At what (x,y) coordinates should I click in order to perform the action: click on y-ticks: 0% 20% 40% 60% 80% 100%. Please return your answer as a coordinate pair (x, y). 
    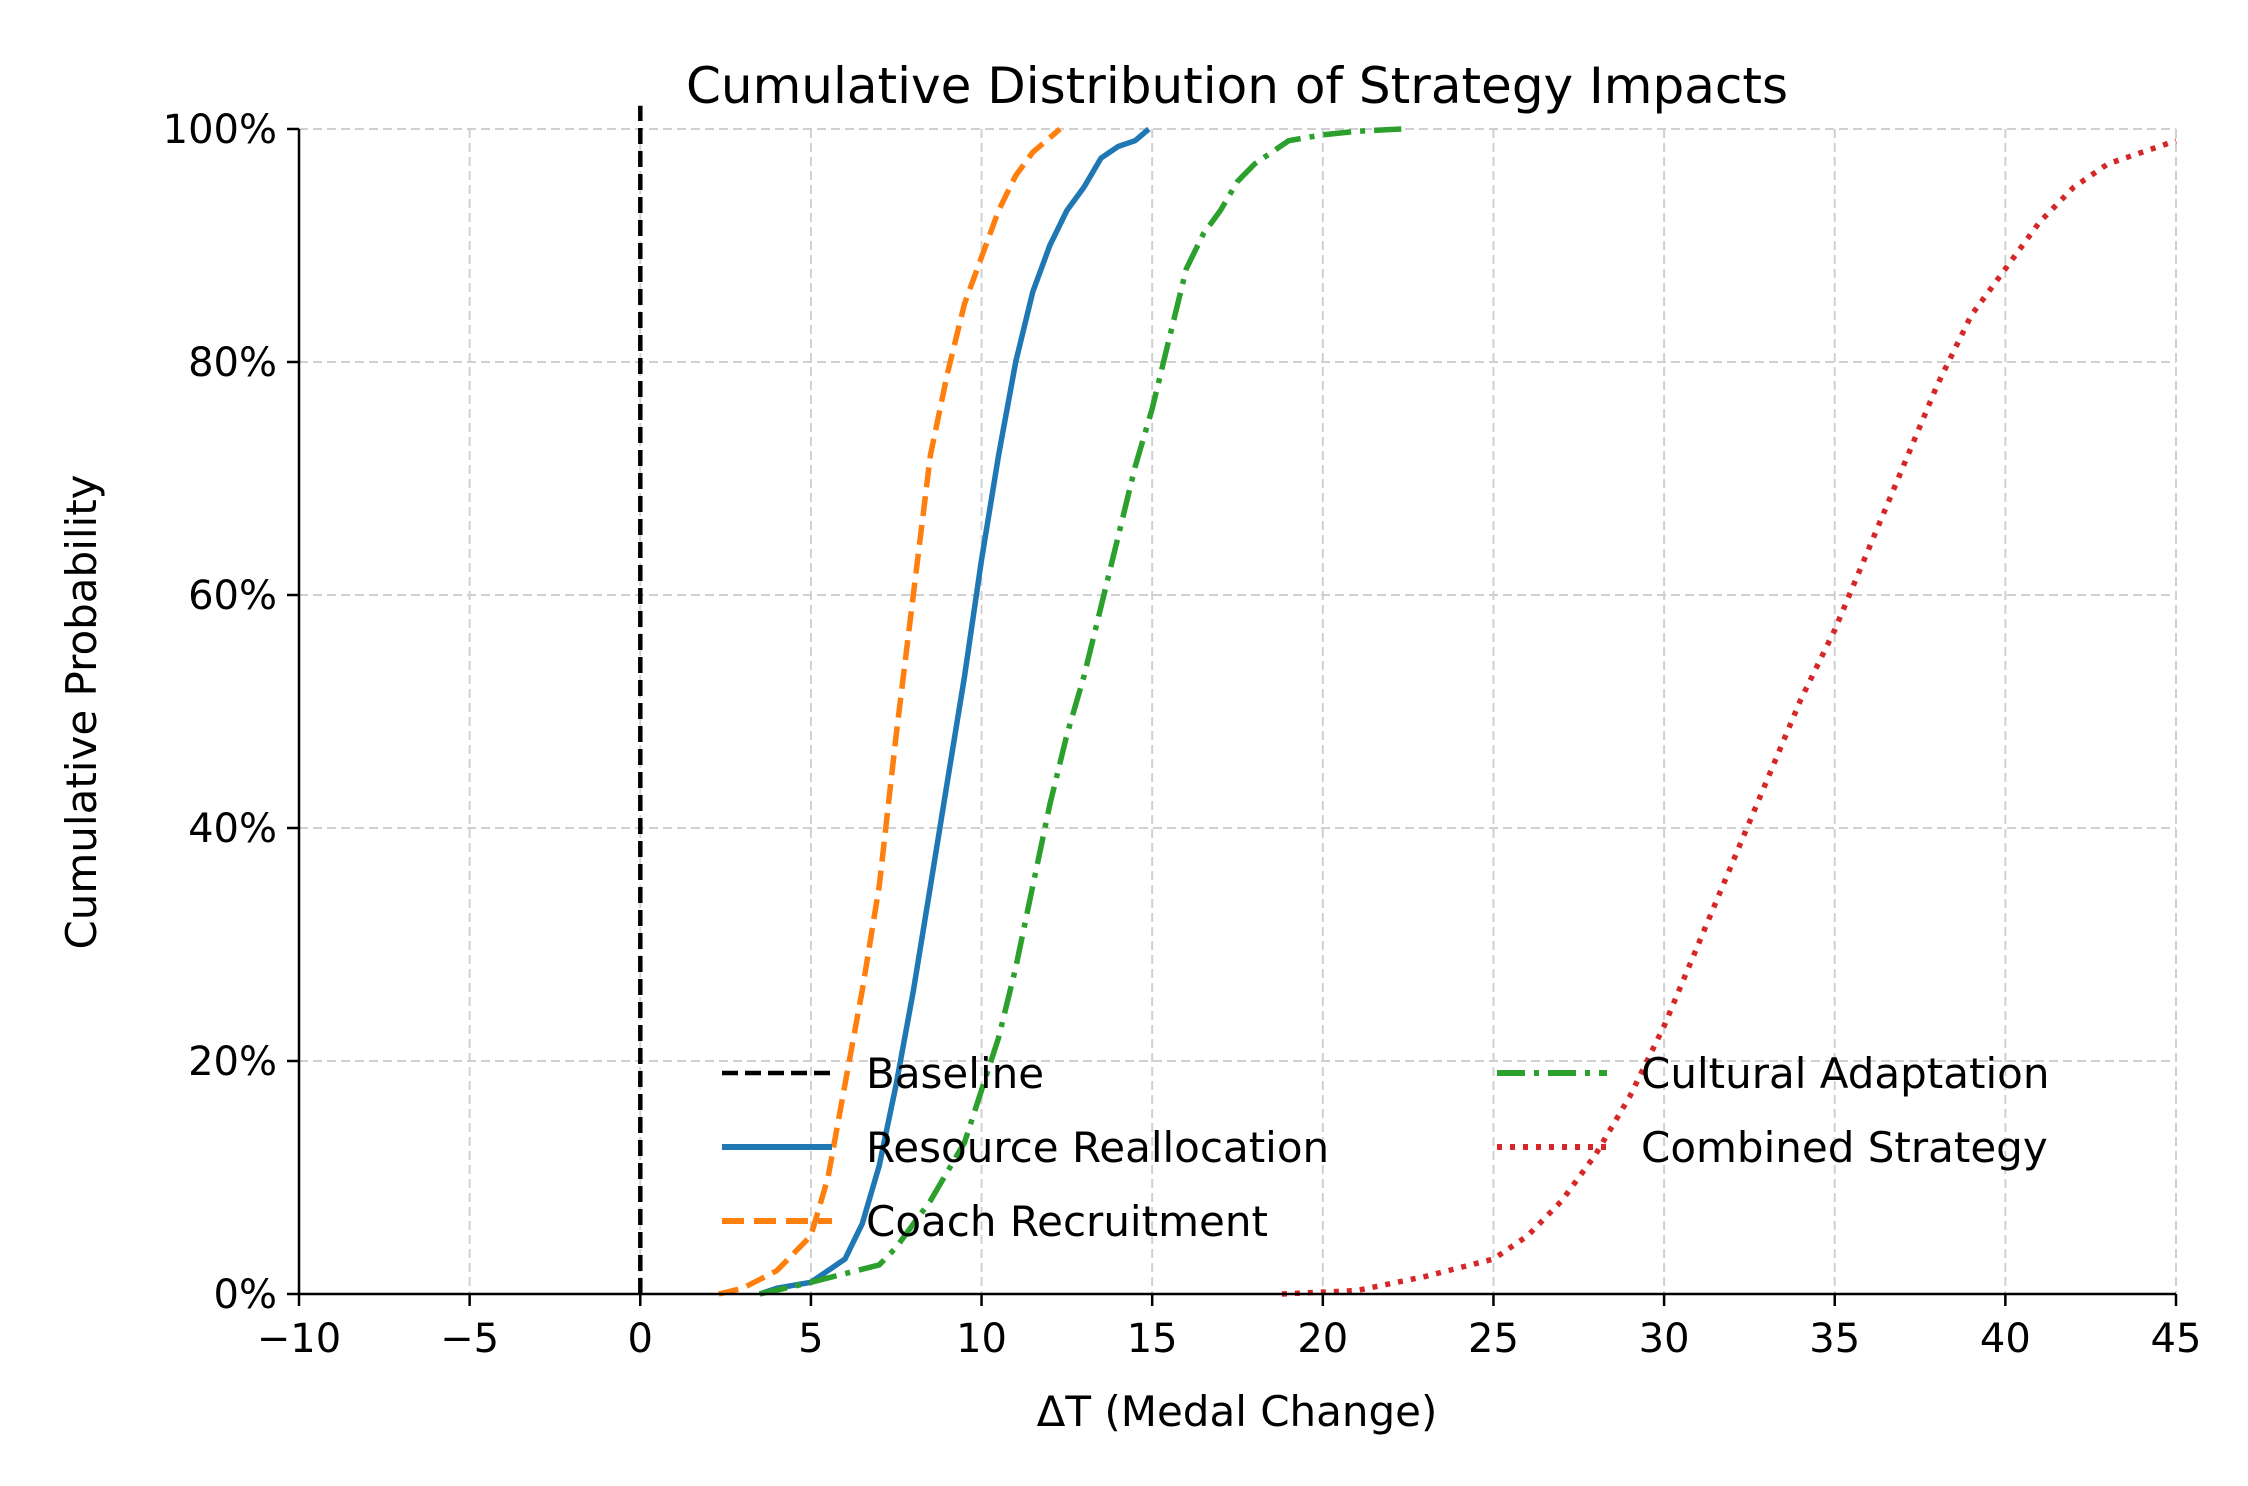
    Looking at the image, I should click on (231, 712).